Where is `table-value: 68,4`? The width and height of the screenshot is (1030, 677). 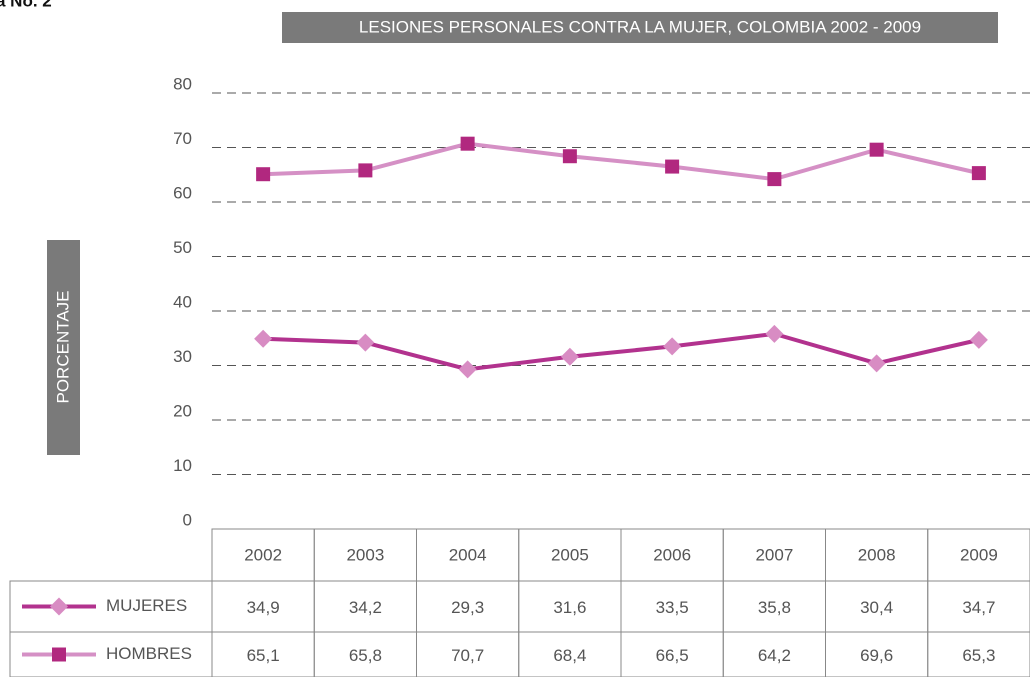 table-value: 68,4 is located at coordinates (569, 655).